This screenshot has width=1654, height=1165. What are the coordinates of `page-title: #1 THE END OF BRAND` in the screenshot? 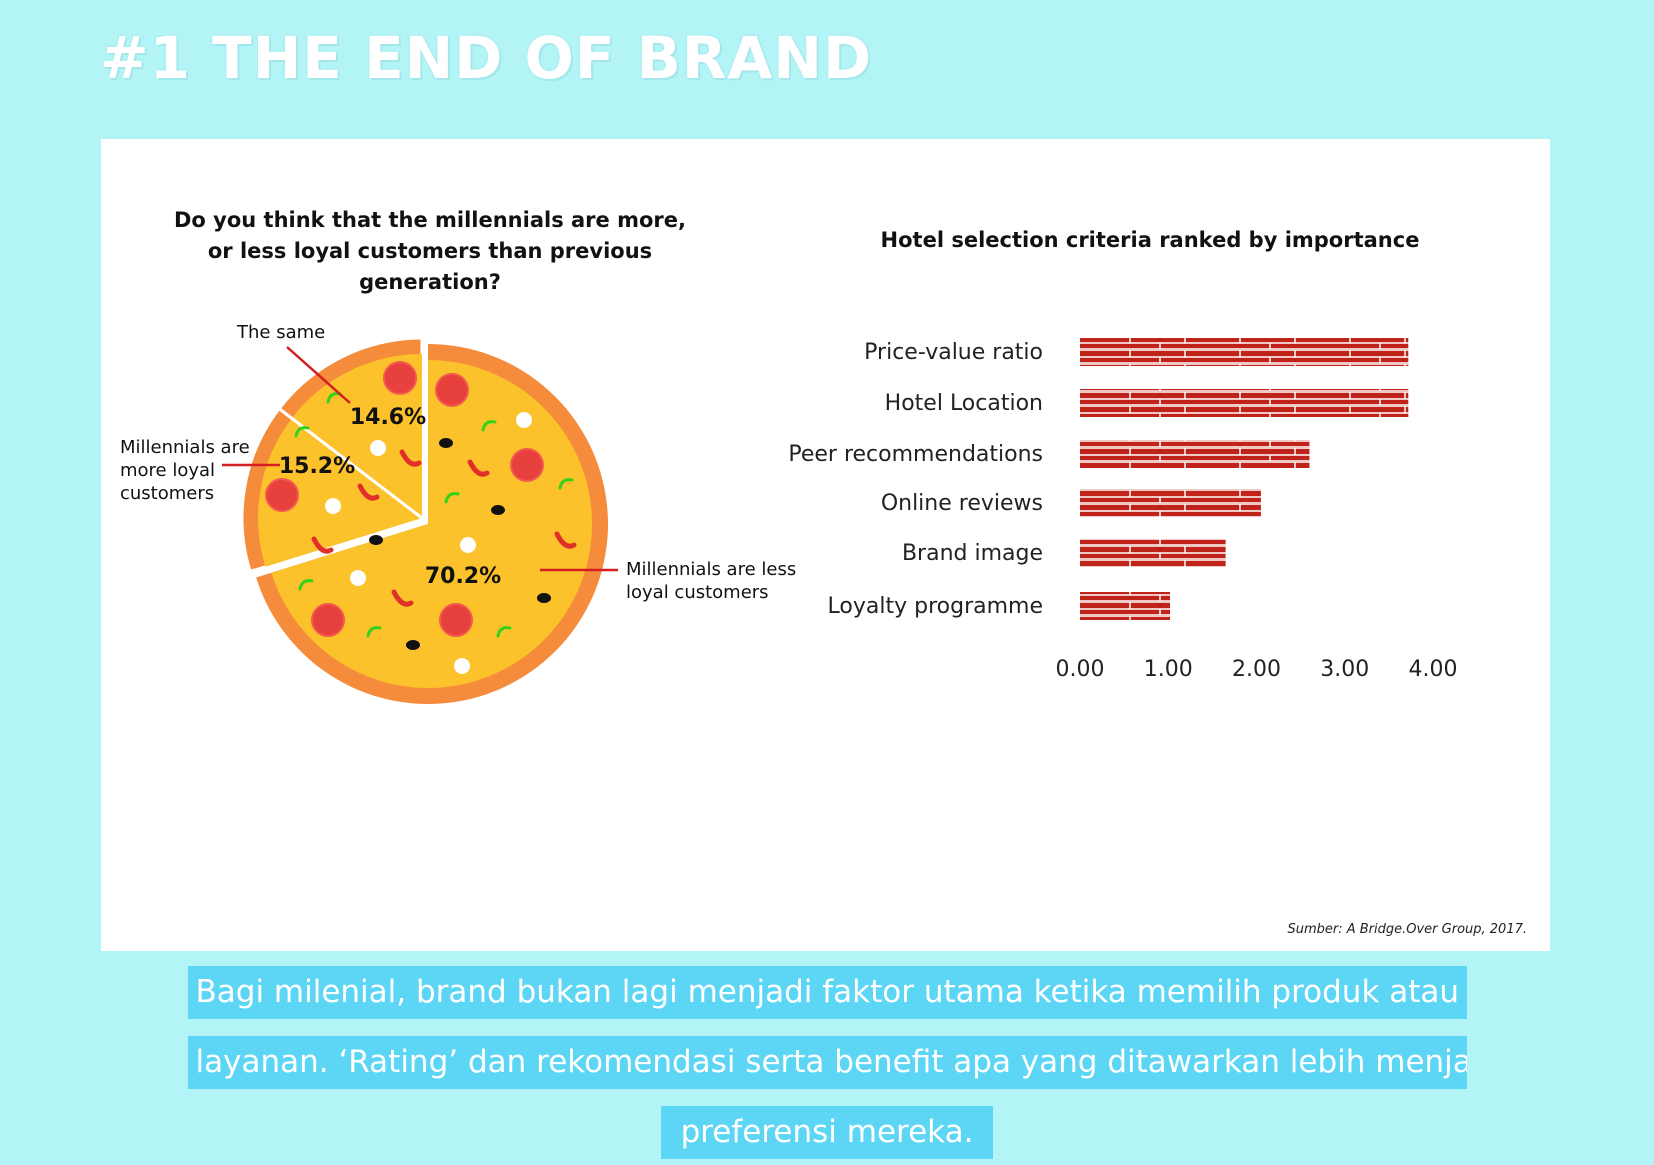 It's located at (486, 58).